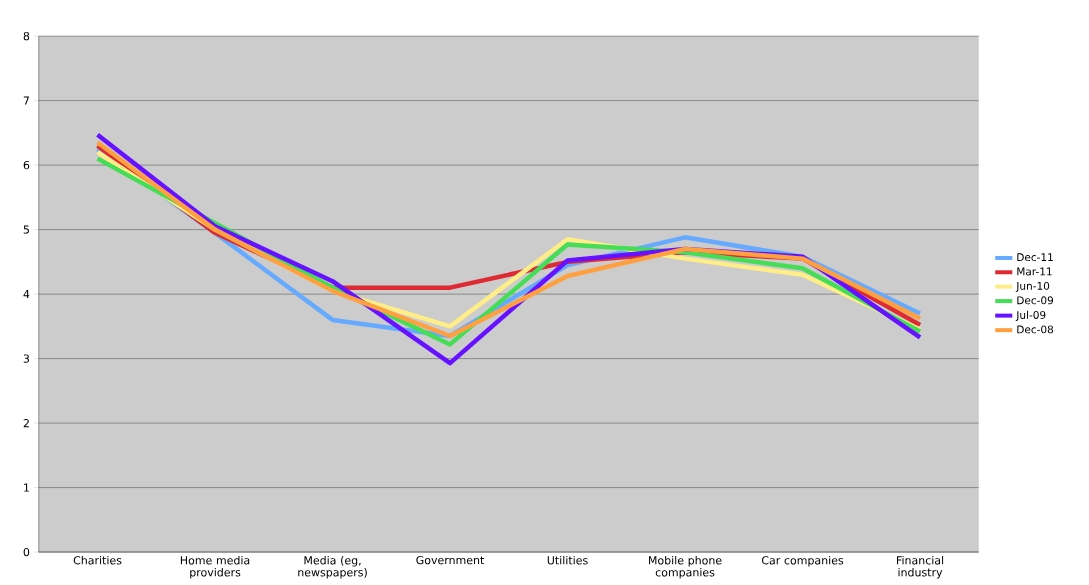  Describe the element at coordinates (26, 552) in the screenshot. I see `y-tick-label: 0` at that location.